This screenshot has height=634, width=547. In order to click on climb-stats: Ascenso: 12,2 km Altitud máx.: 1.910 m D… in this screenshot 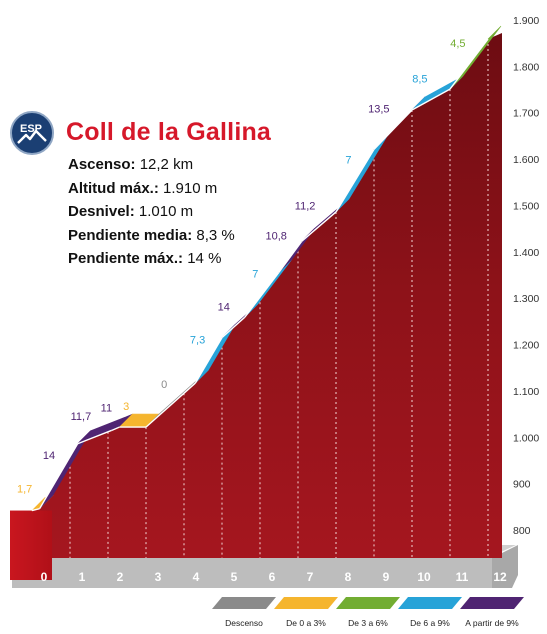, I will do `click(151, 212)`.